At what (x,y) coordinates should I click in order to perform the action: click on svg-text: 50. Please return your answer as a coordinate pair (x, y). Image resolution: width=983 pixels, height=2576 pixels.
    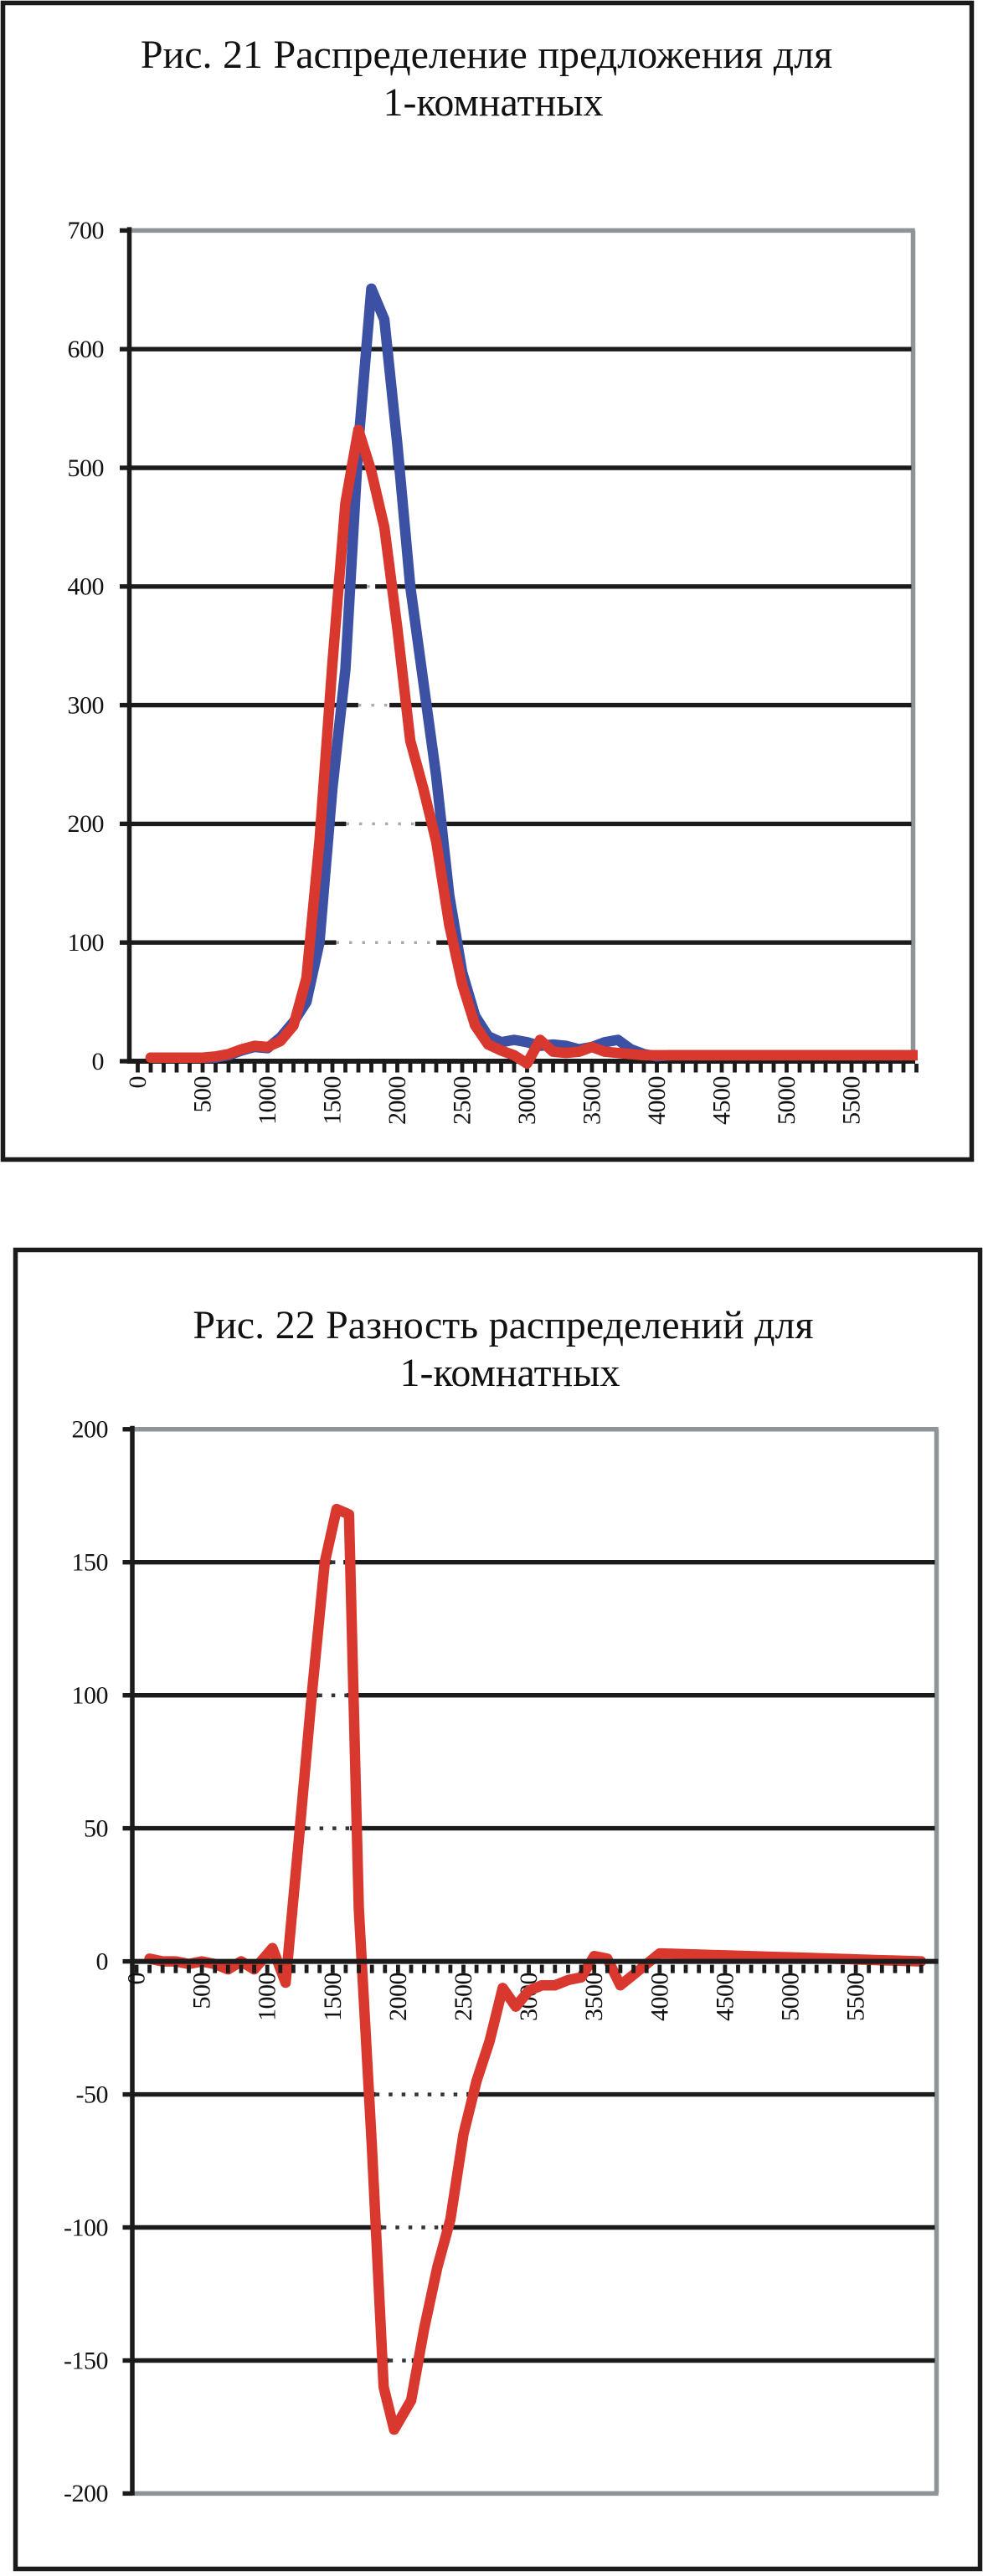
    Looking at the image, I should click on (96, 1828).